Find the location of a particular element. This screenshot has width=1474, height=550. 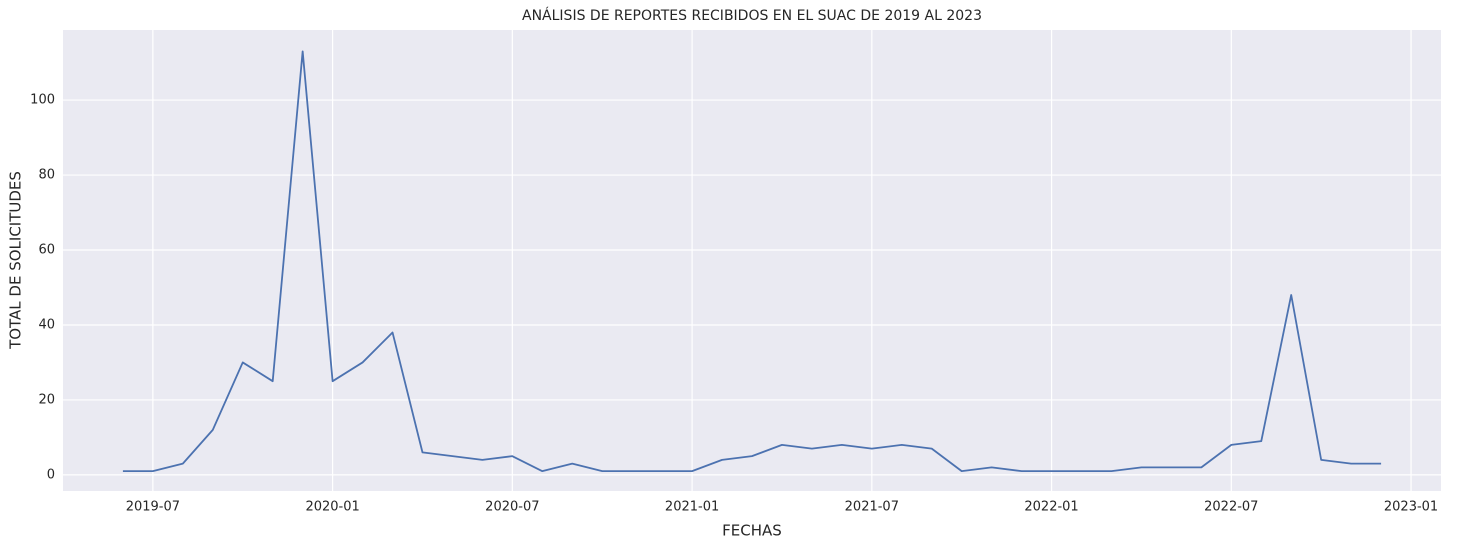

x-tick-label: 2023-01 is located at coordinates (1411, 507).